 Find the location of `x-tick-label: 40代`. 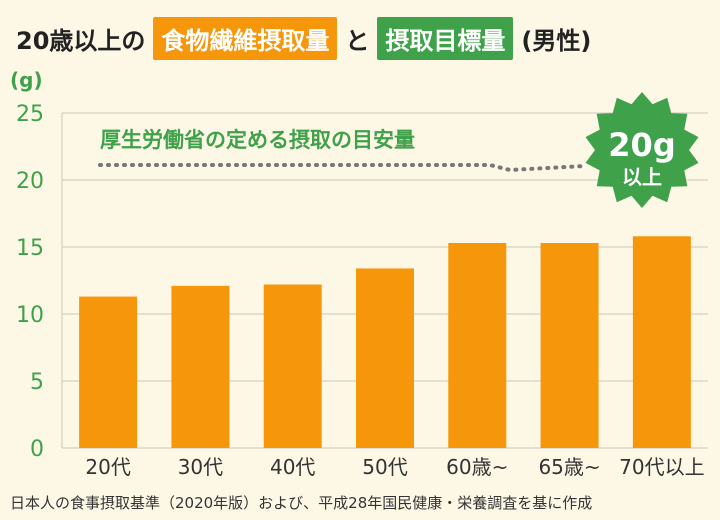

x-tick-label: 40代 is located at coordinates (292, 467).